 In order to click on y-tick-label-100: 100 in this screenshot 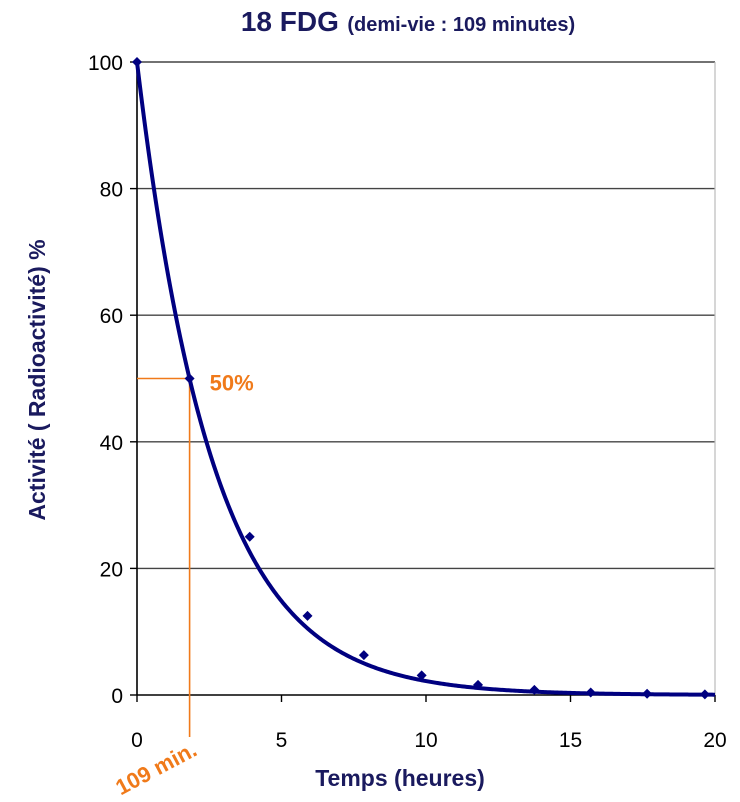, I will do `click(105, 63)`.